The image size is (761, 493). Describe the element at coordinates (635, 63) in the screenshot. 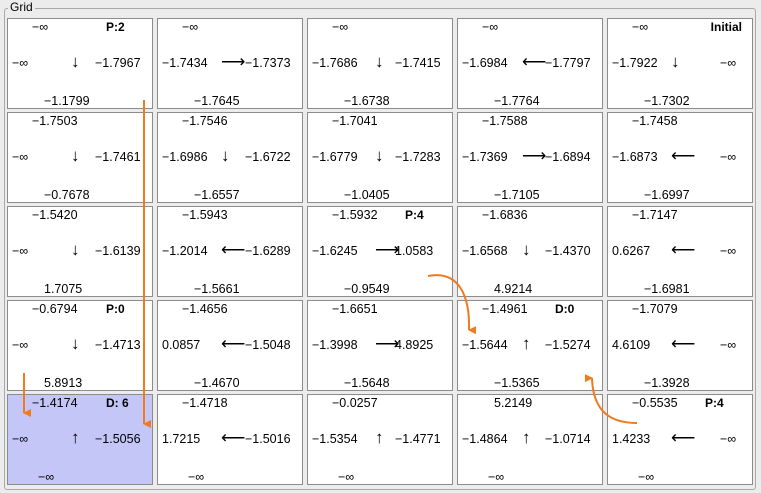

I see `cell-left-value: −1.7922` at that location.